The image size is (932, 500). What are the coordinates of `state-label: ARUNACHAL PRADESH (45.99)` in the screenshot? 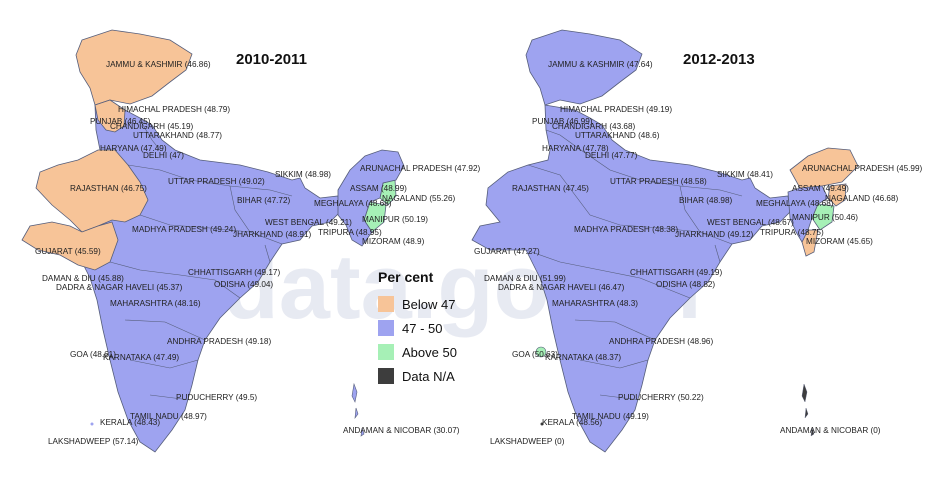 It's located at (862, 168).